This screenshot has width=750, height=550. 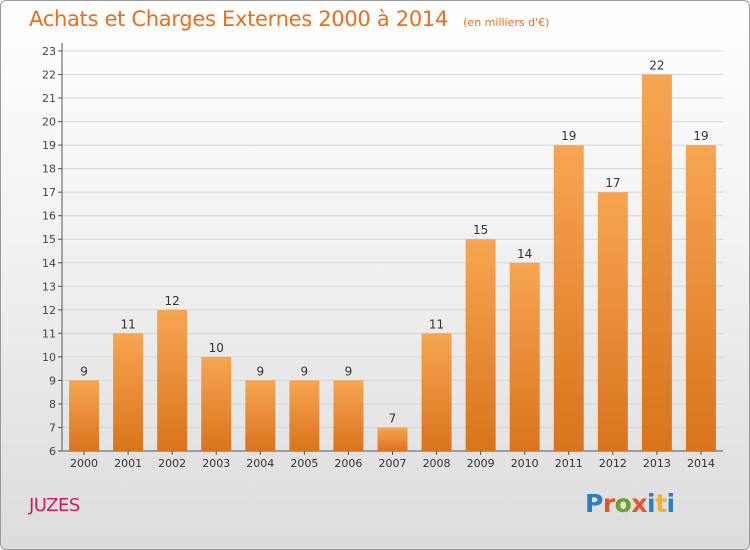 I want to click on x-tick-label: 2000, so click(x=84, y=463).